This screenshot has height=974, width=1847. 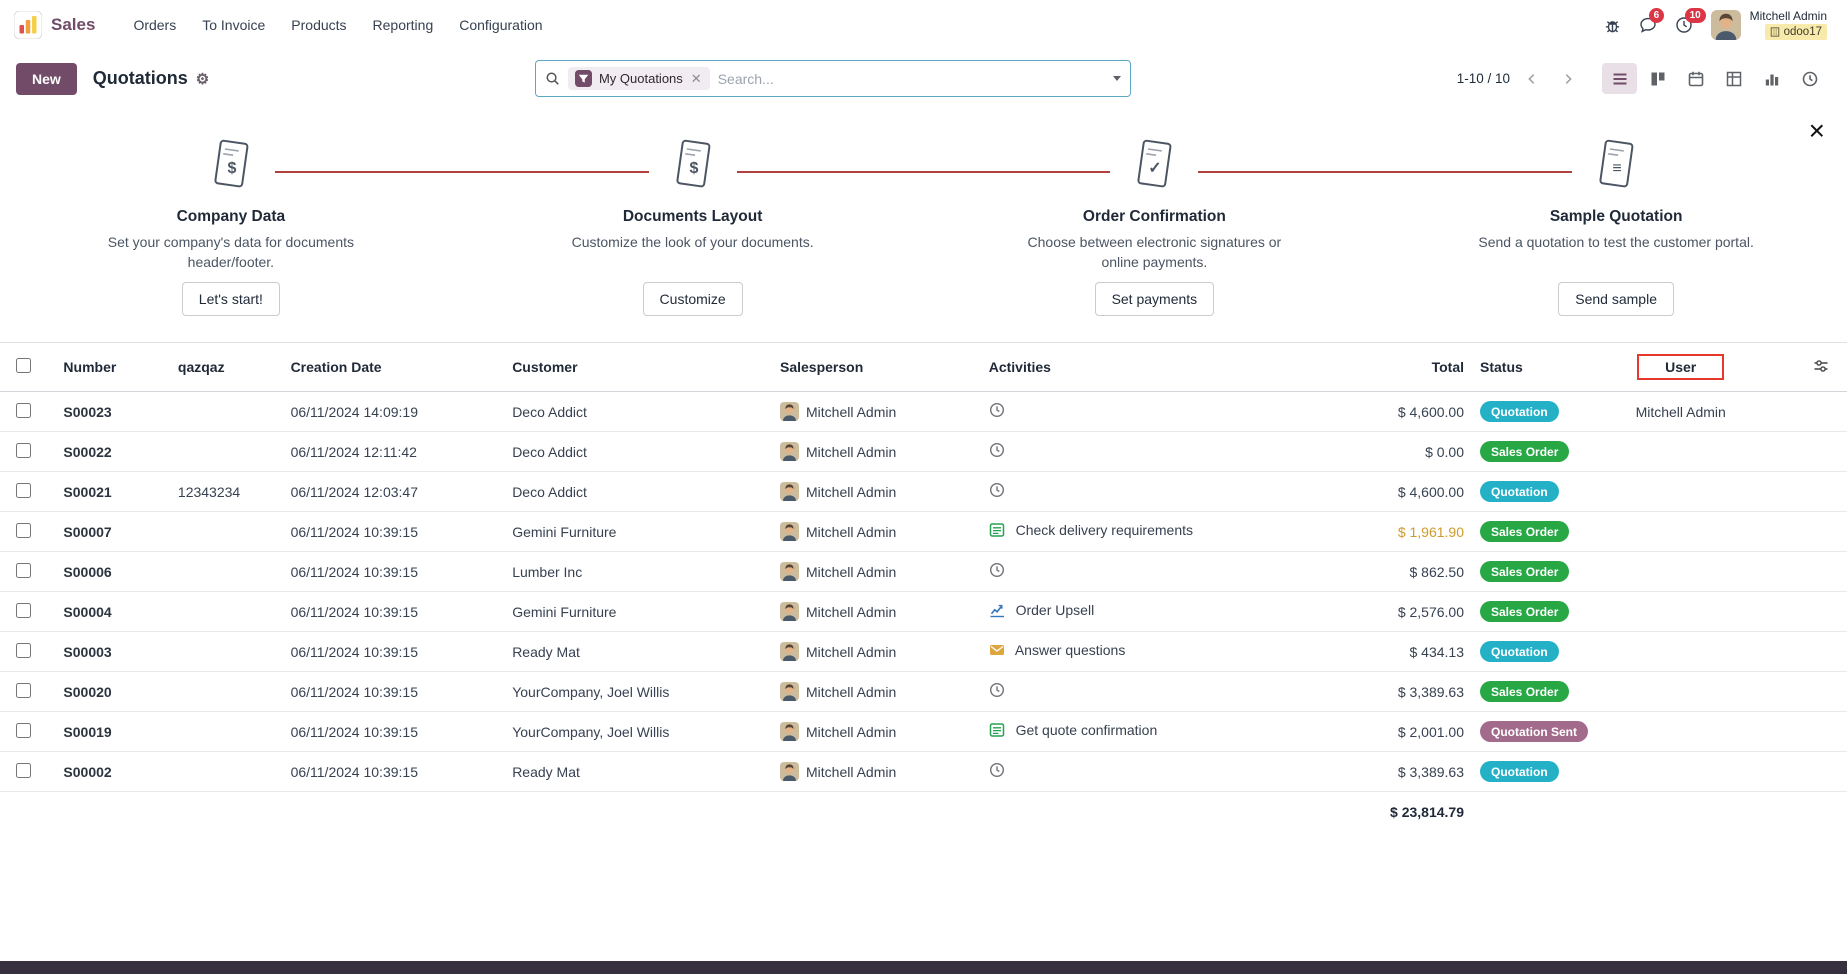 I want to click on pager-next-icon, so click(x=1568, y=79).